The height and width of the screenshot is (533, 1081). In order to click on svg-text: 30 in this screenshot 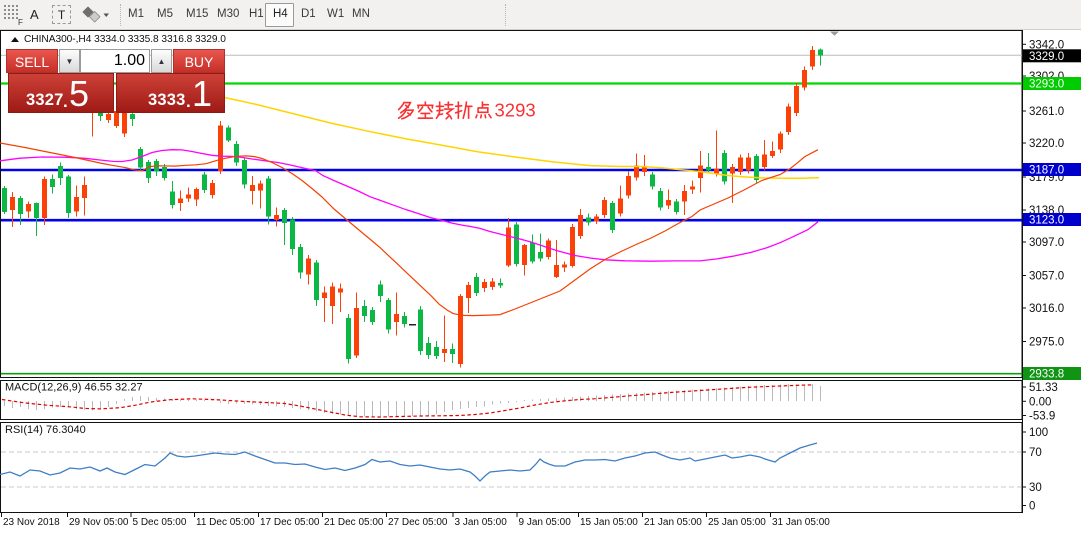, I will do `click(1035, 488)`.